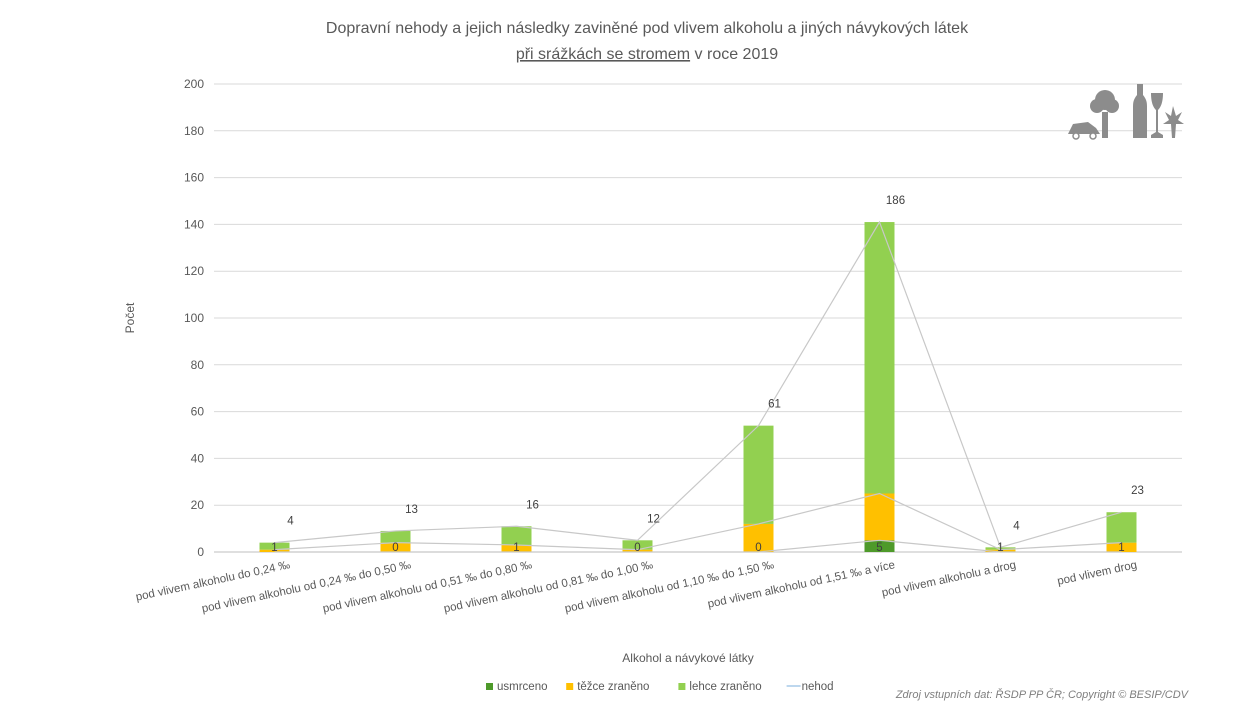  Describe the element at coordinates (549, 587) in the screenshot. I see `category-label-3: pod vlivem alkoholu od 0,81 ‰ do 1,00 ‰` at that location.